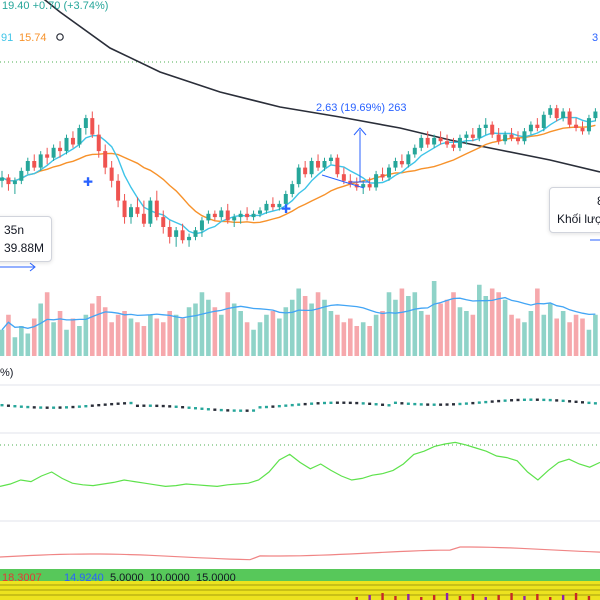 The width and height of the screenshot is (600, 600). I want to click on ma-value-cut: 91, so click(7, 38).